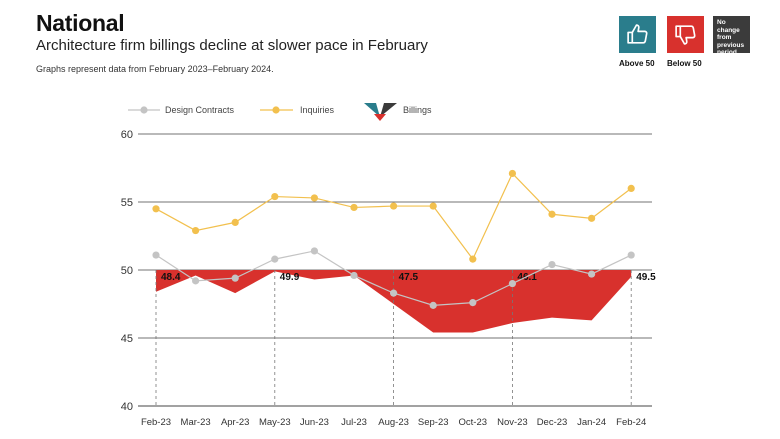 The height and width of the screenshot is (439, 780). Describe the element at coordinates (372, 110) in the screenshot. I see `legend-marker-above` at that location.